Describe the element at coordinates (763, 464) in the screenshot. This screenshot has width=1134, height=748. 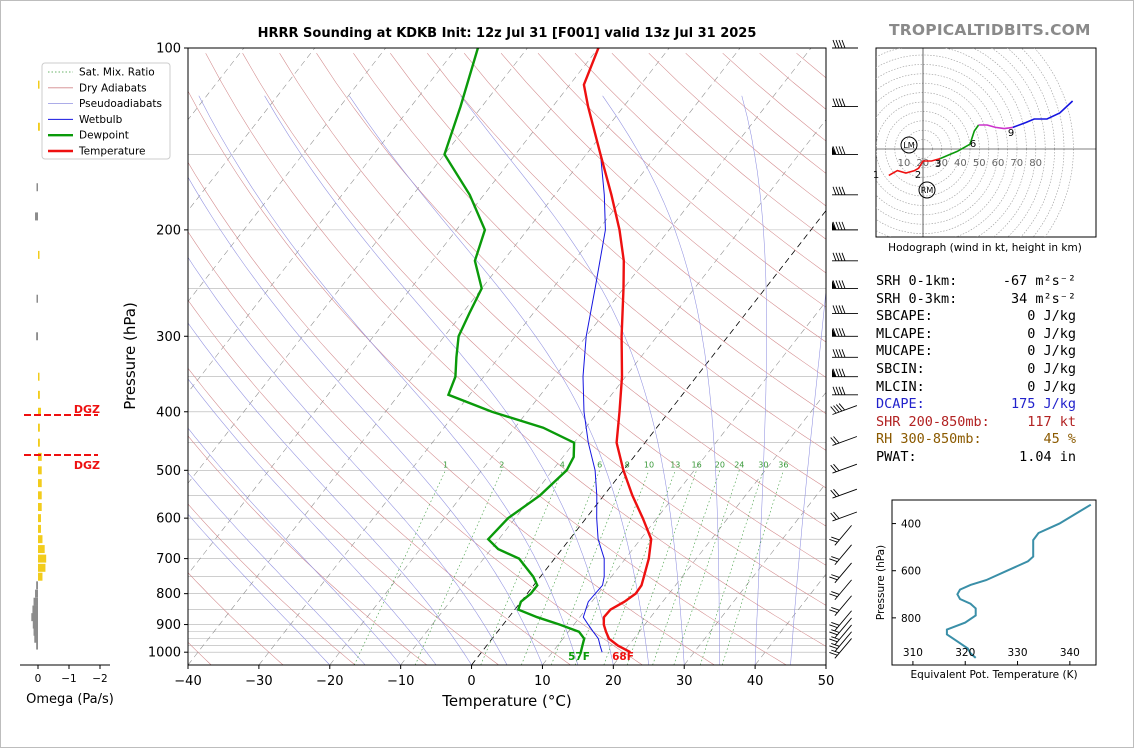
I see `mixing-ratio-label: 30` at that location.